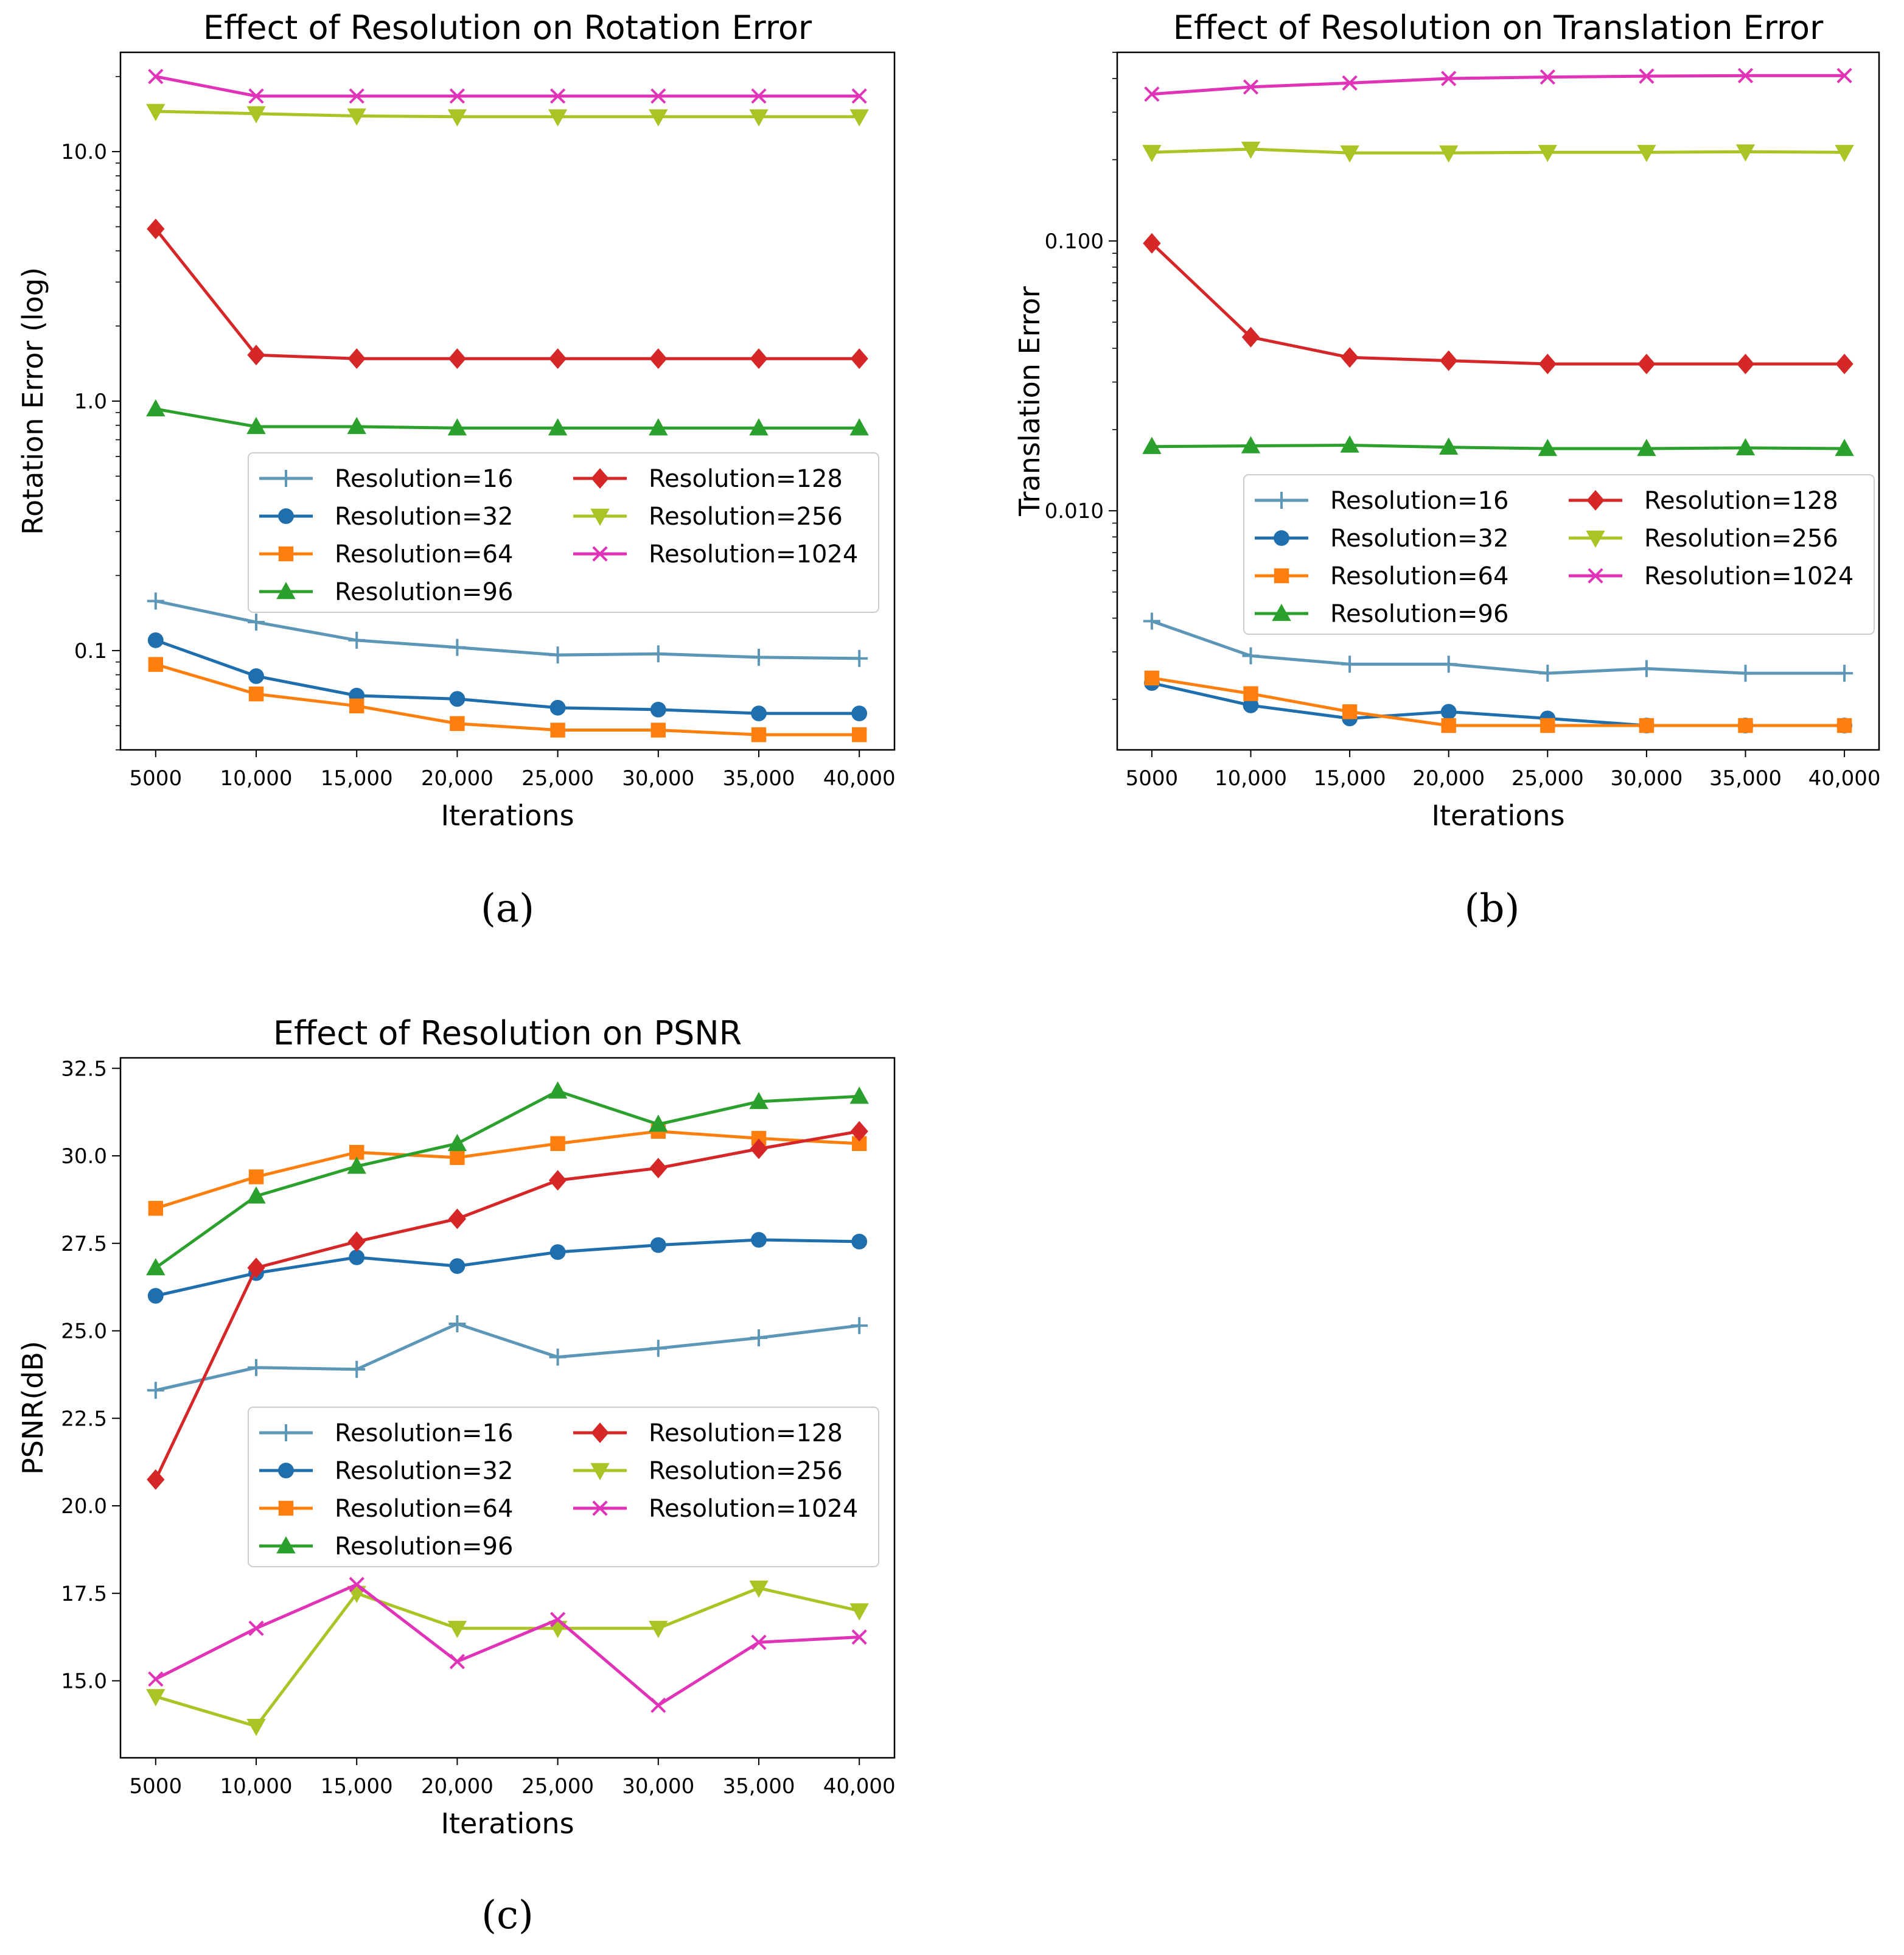 The image size is (1904, 1955). Describe the element at coordinates (746, 1433) in the screenshot. I see `legend-label: Resolution=128` at that location.